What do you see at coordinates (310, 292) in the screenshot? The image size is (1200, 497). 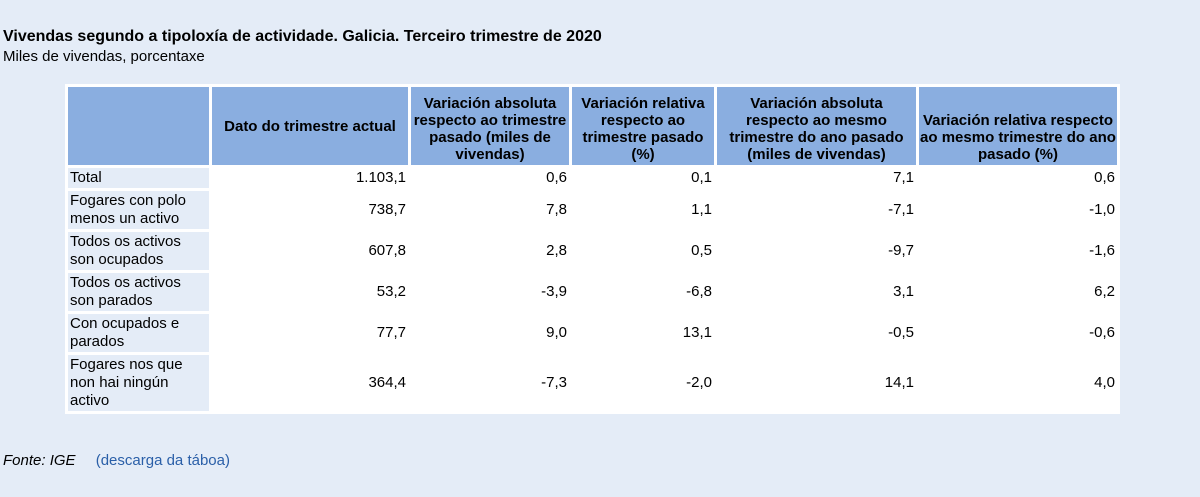 I see `cell-value: 53,2` at bounding box center [310, 292].